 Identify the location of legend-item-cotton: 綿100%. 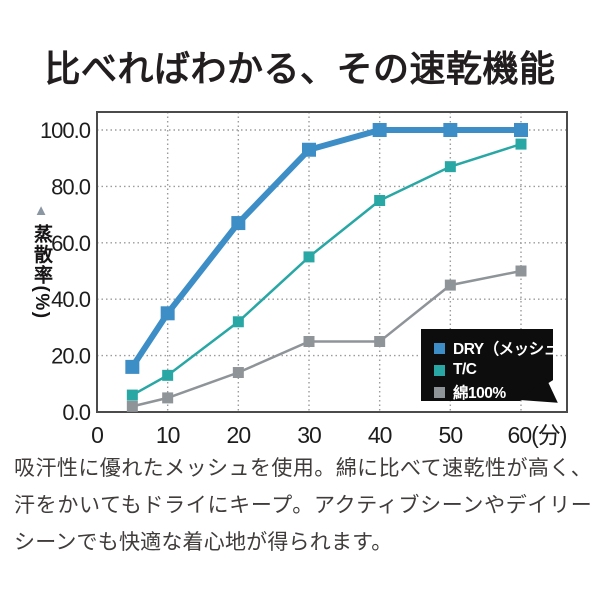
(493, 391).